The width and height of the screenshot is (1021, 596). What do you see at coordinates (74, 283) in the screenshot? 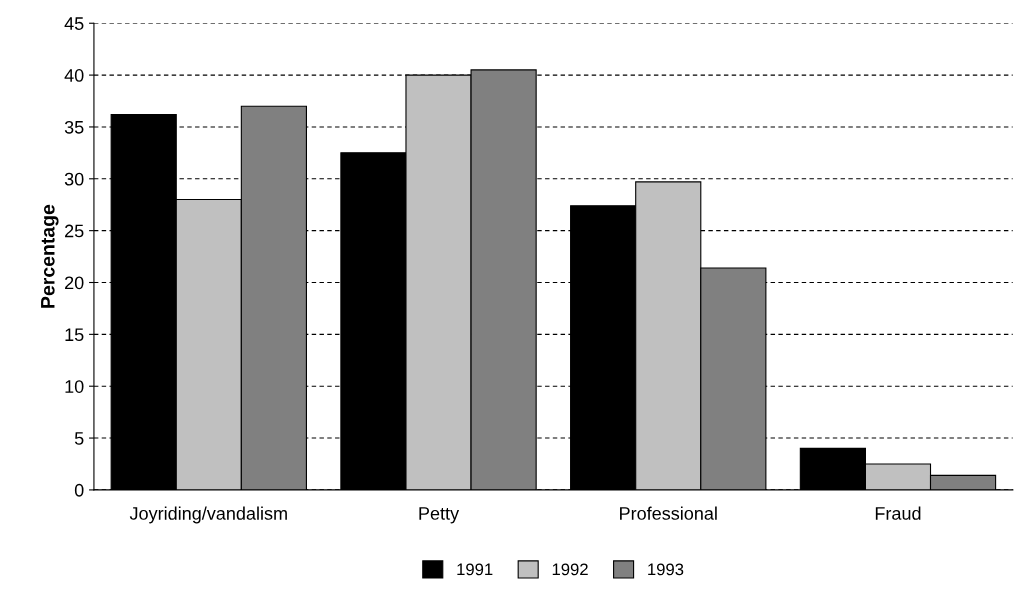
I see `y-tick-label: 20` at bounding box center [74, 283].